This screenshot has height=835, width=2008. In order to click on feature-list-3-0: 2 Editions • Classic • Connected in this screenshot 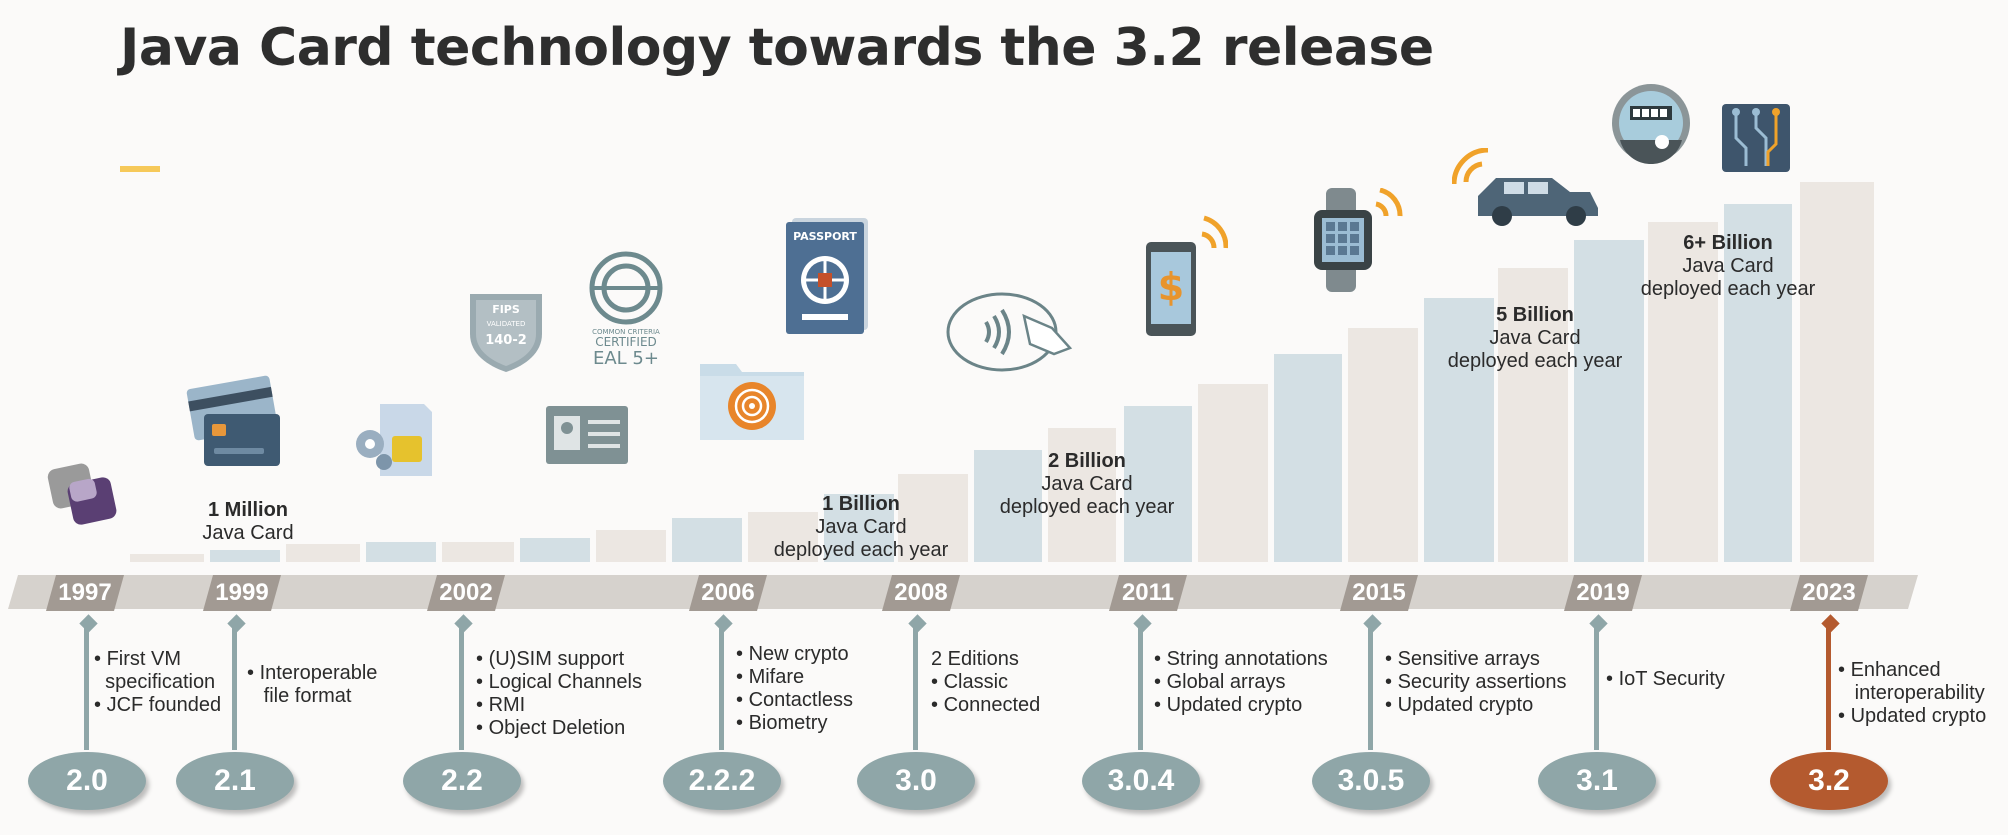, I will do `click(985, 682)`.